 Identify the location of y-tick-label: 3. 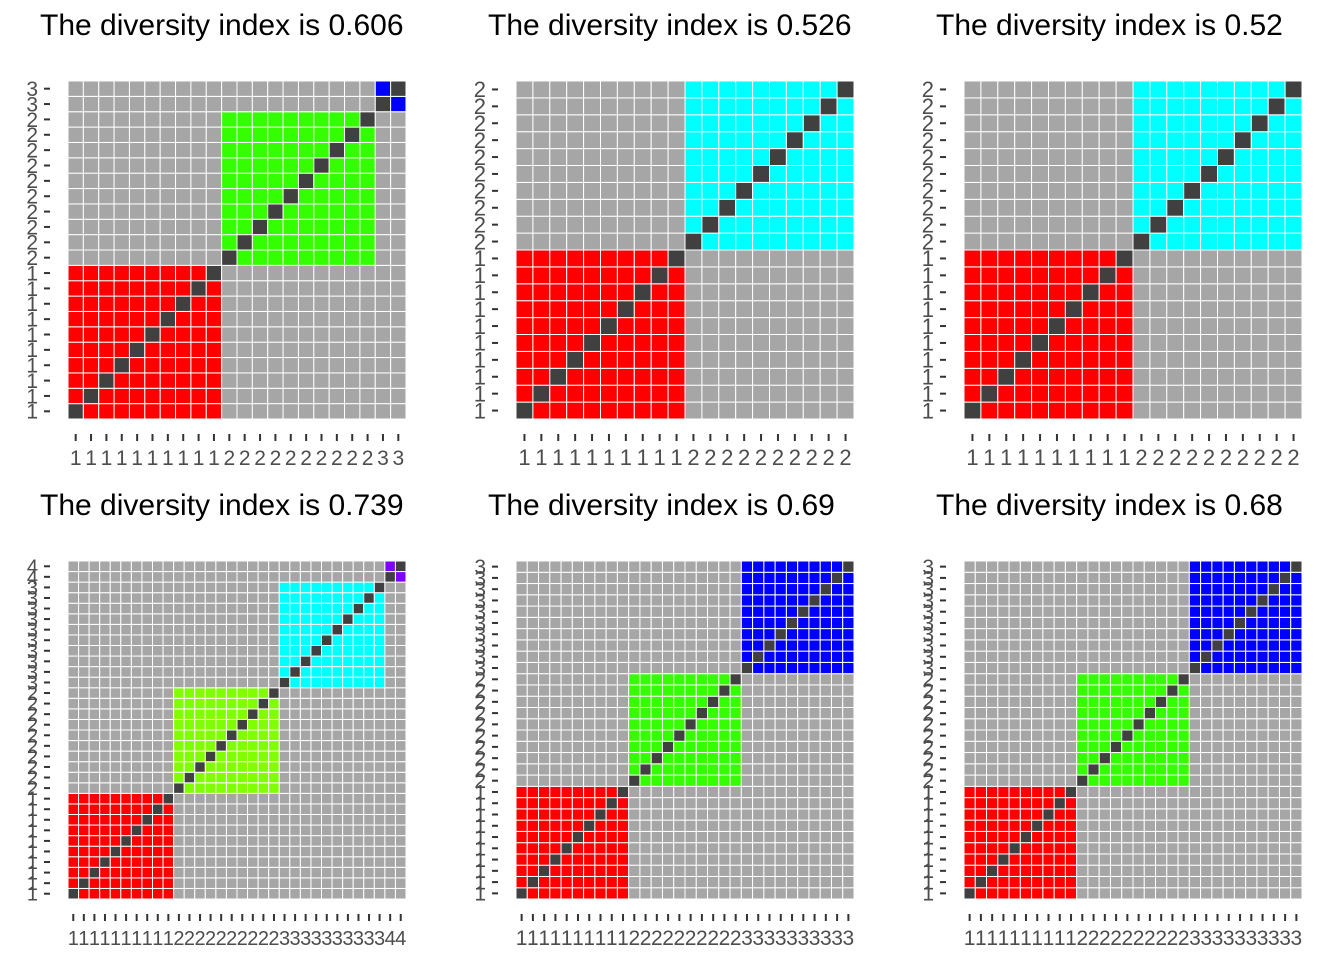
(480, 623).